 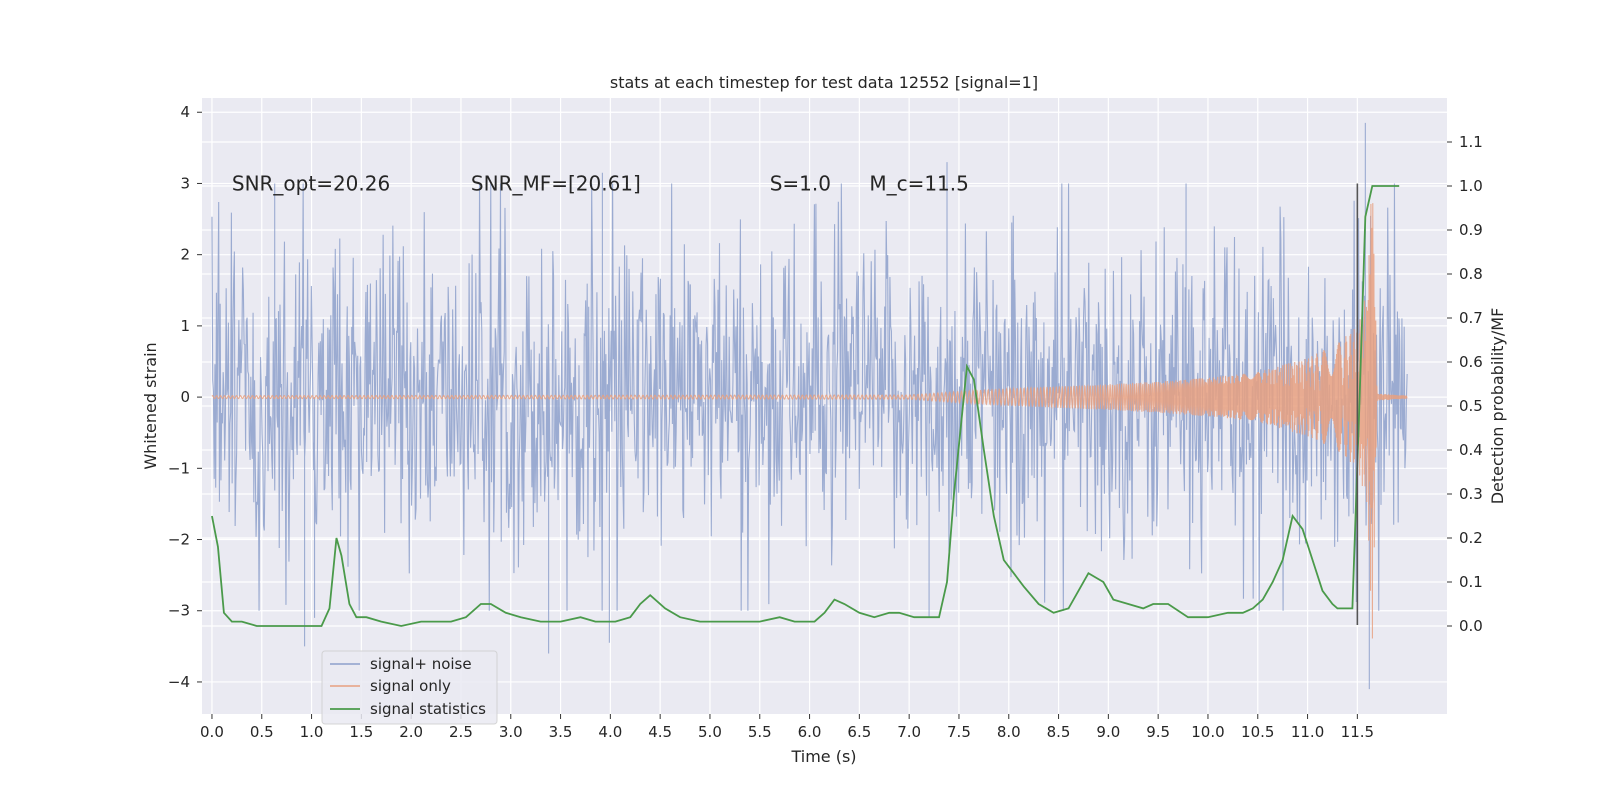 I want to click on y-tick-label: 1, so click(x=185, y=326).